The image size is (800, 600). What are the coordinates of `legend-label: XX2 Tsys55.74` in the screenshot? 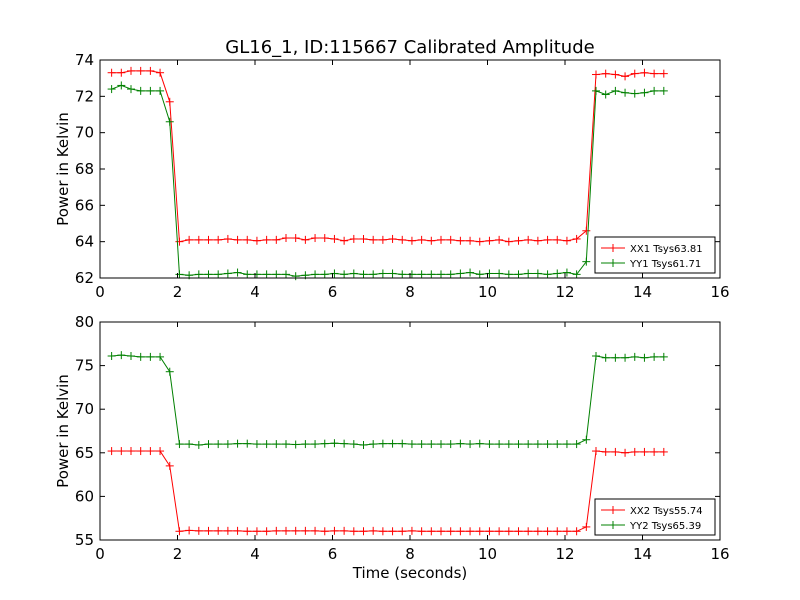 It's located at (666, 511).